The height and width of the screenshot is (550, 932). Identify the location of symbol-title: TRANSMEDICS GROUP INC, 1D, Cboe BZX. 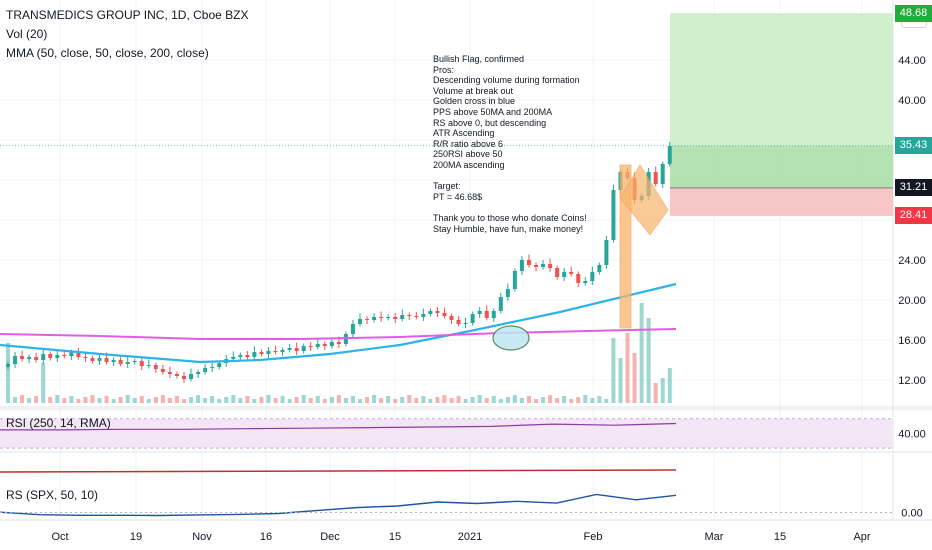
(127, 15).